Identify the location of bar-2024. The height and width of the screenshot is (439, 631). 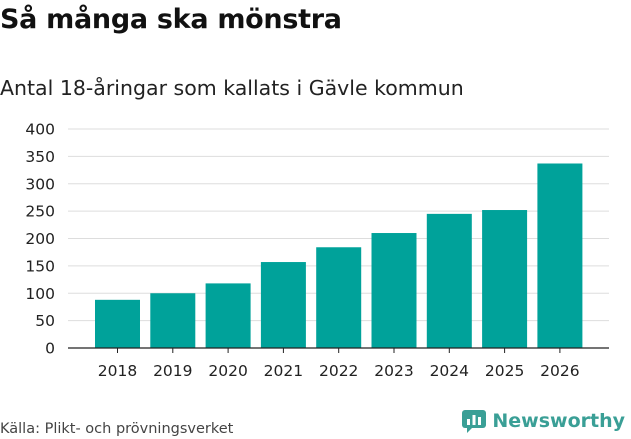
(449, 280).